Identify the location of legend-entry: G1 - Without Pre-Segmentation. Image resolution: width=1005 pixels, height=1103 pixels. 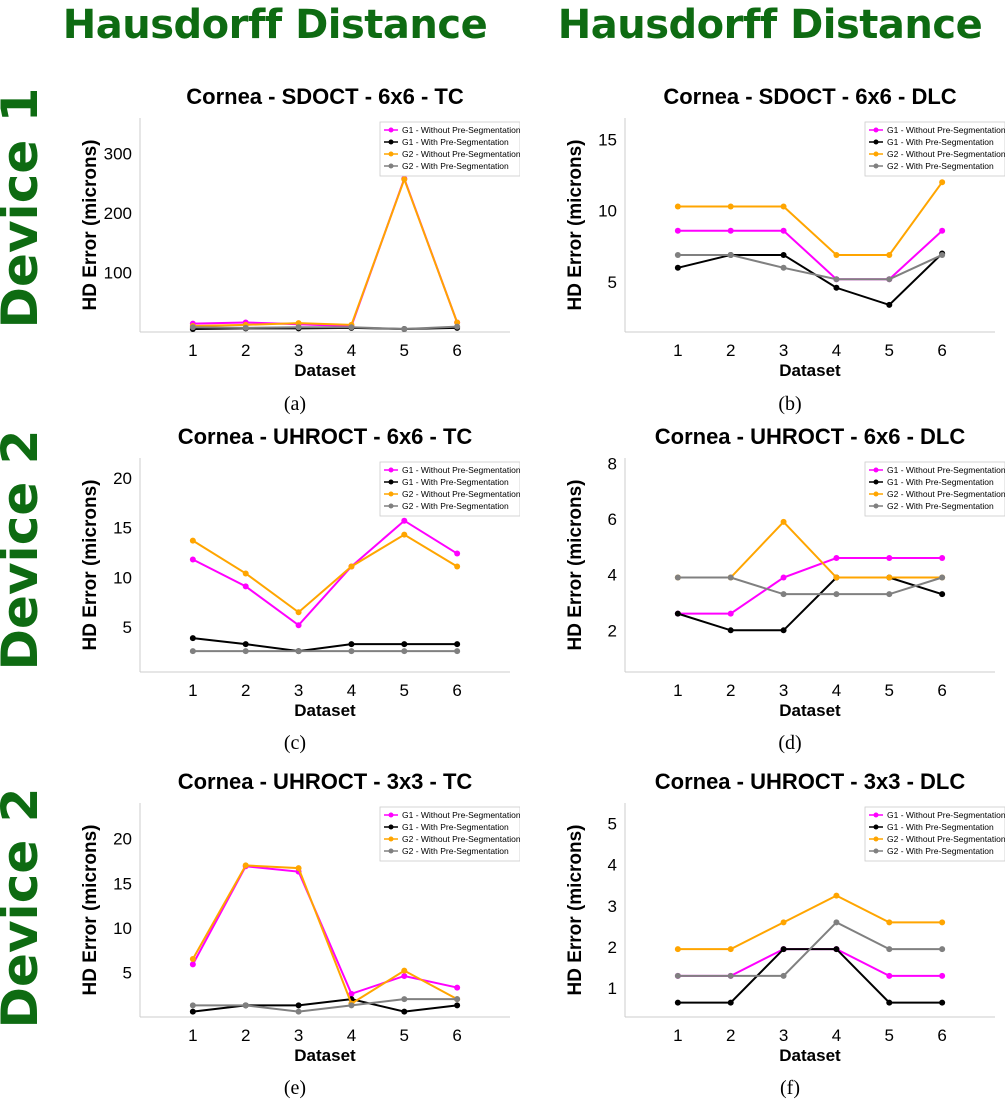
(946, 130).